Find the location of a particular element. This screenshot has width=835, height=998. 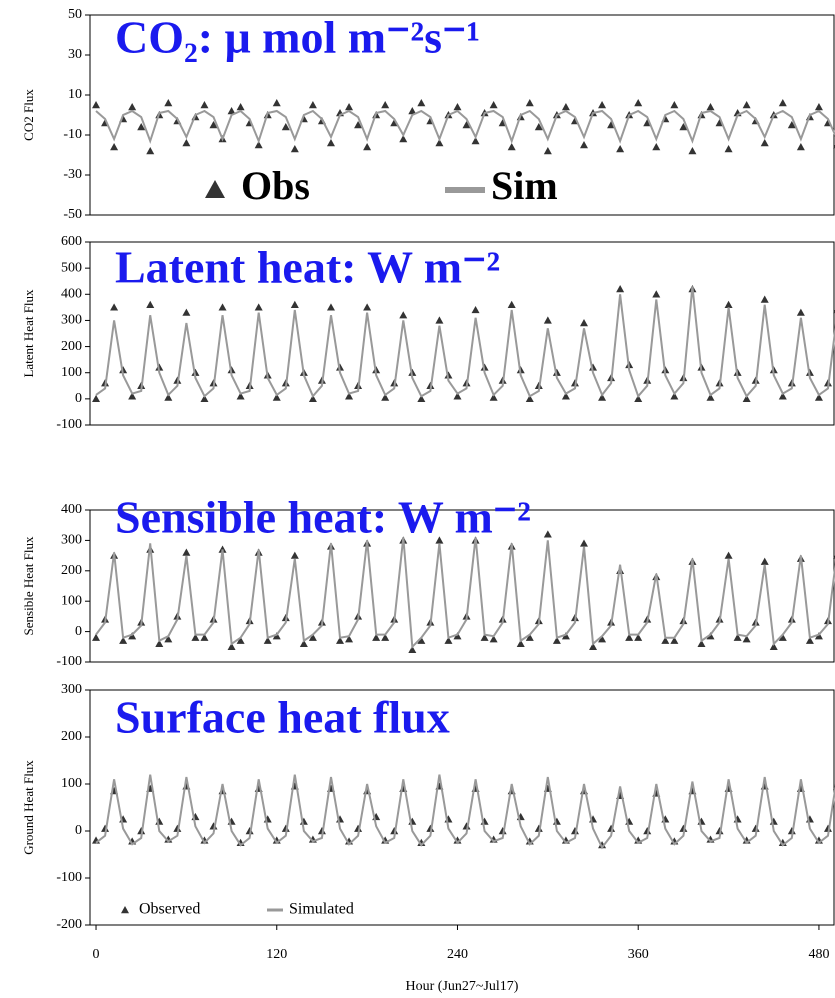

x-tick-label: 240 is located at coordinates (457, 954).